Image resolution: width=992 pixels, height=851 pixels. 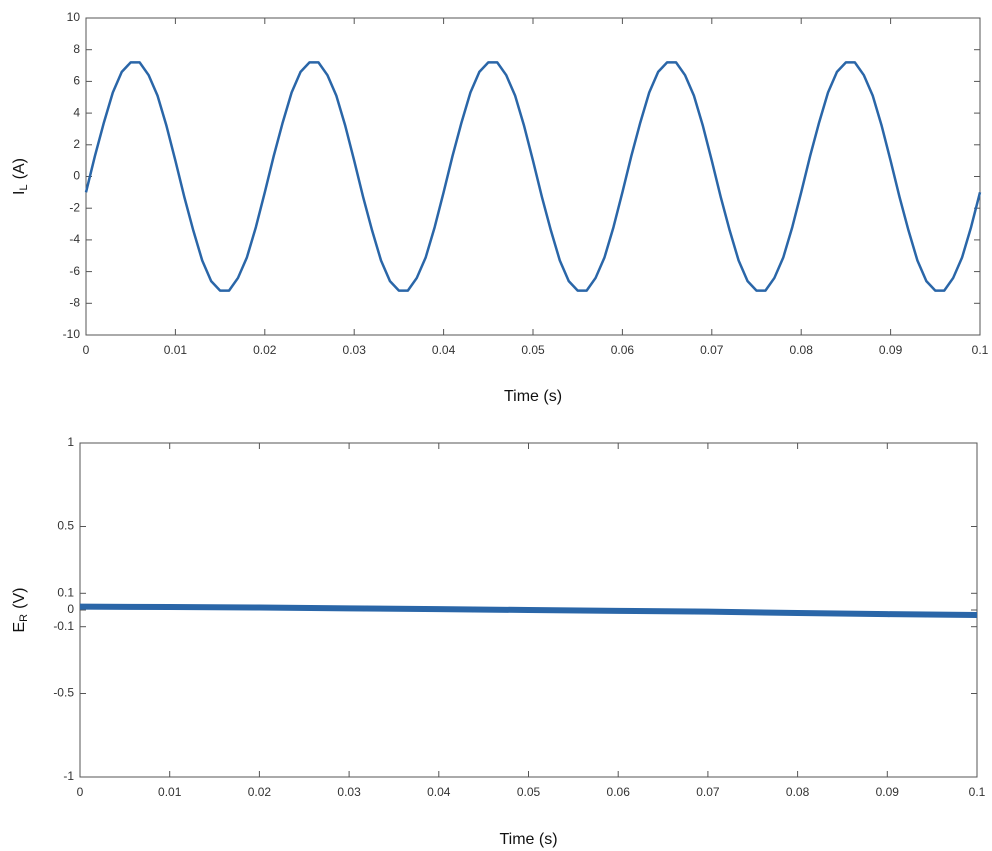 I want to click on y-axis-label-sub: R, so click(x=24, y=618).